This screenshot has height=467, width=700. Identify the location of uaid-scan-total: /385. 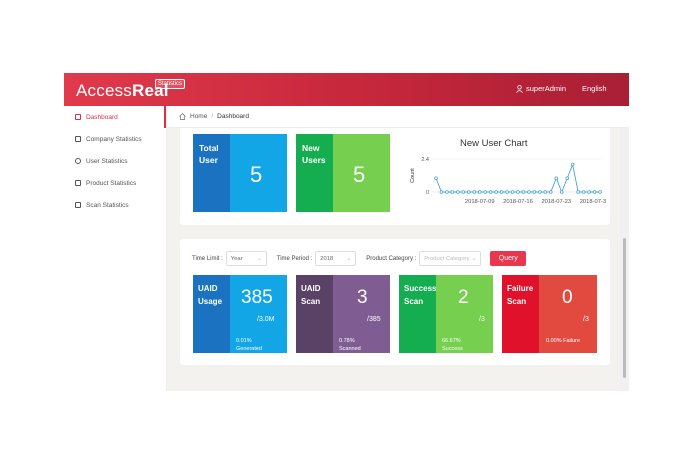
(374, 319).